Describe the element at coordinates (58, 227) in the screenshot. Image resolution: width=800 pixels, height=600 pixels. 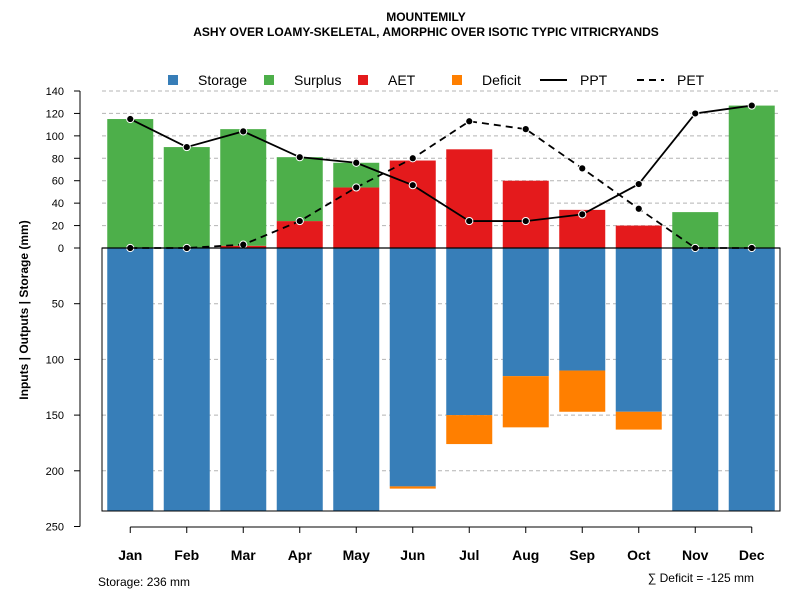
I see `y-tick-label: 20` at that location.